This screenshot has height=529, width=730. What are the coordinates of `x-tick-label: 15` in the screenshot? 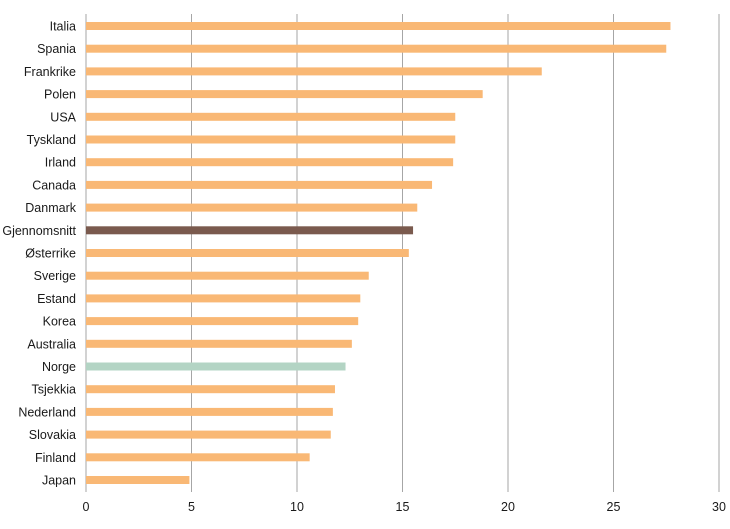 It's located at (403, 507).